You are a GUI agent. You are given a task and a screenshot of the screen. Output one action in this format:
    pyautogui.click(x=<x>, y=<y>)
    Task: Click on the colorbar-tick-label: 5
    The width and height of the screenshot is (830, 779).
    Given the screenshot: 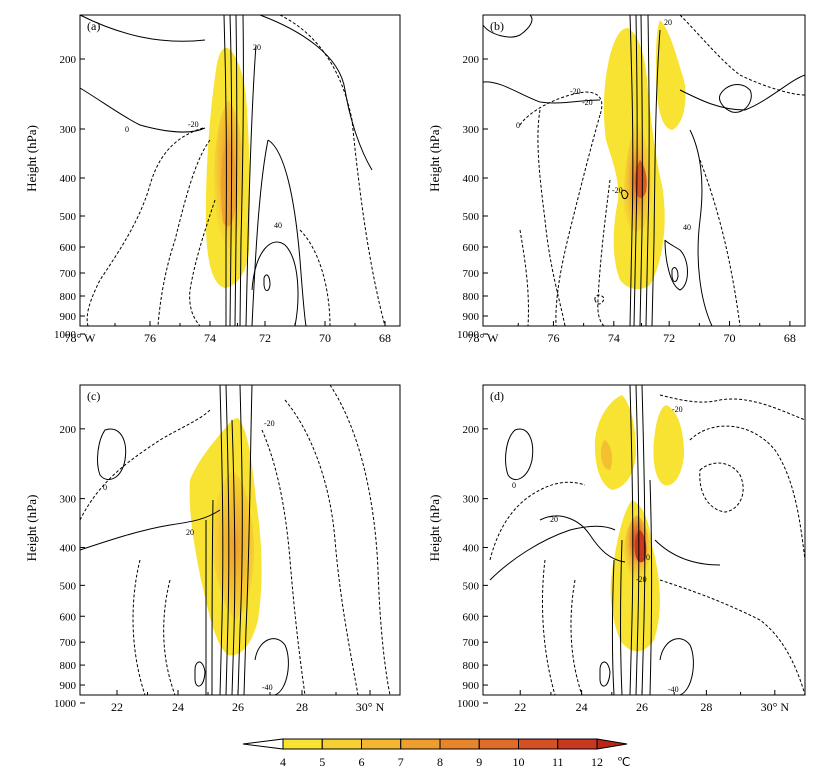 What is the action you would take?
    pyautogui.click(x=322, y=762)
    